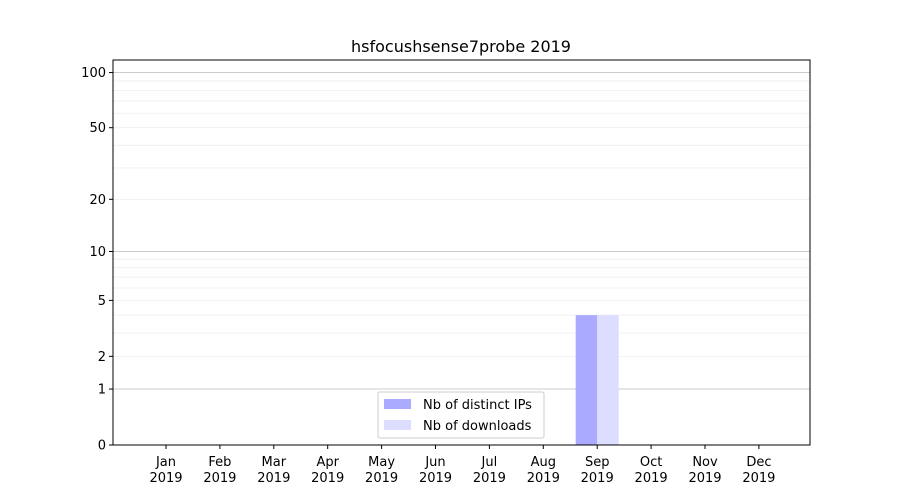 This screenshot has height=504, width=900. Describe the element at coordinates (102, 446) in the screenshot. I see `y-tick-label: 0` at that location.